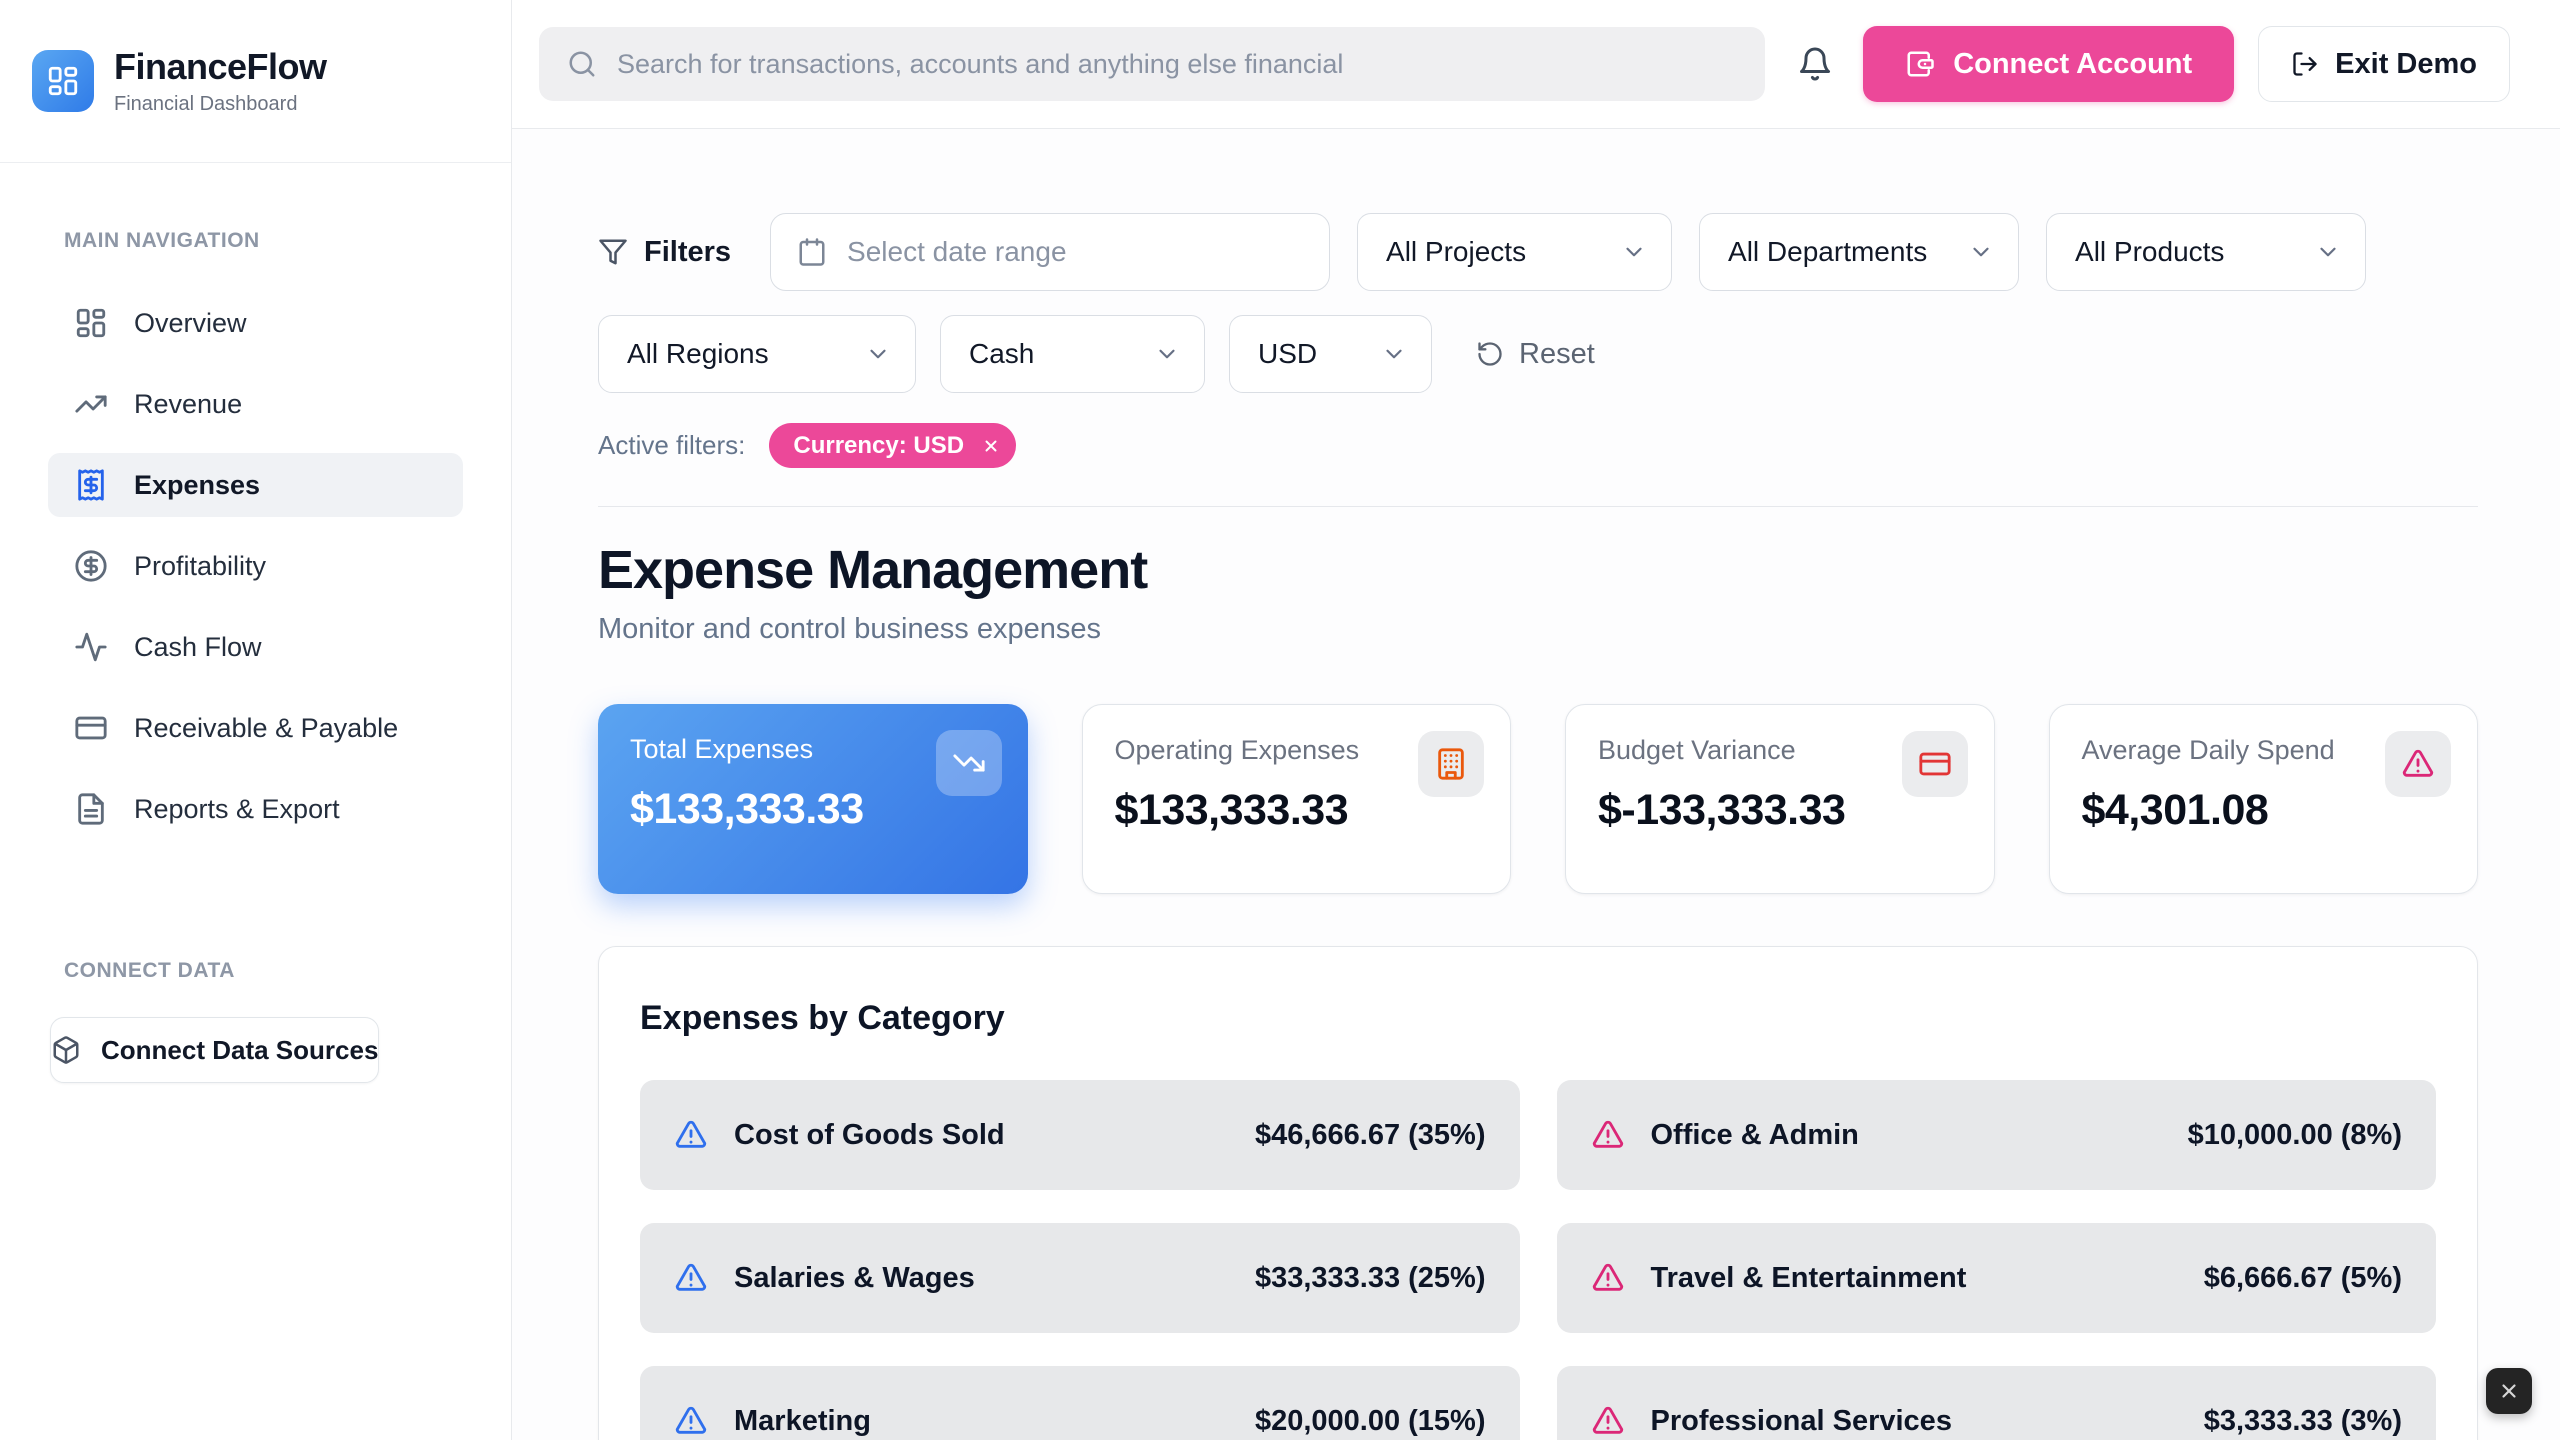 The image size is (2560, 1440). I want to click on currency-select-value: USD, so click(1288, 353).